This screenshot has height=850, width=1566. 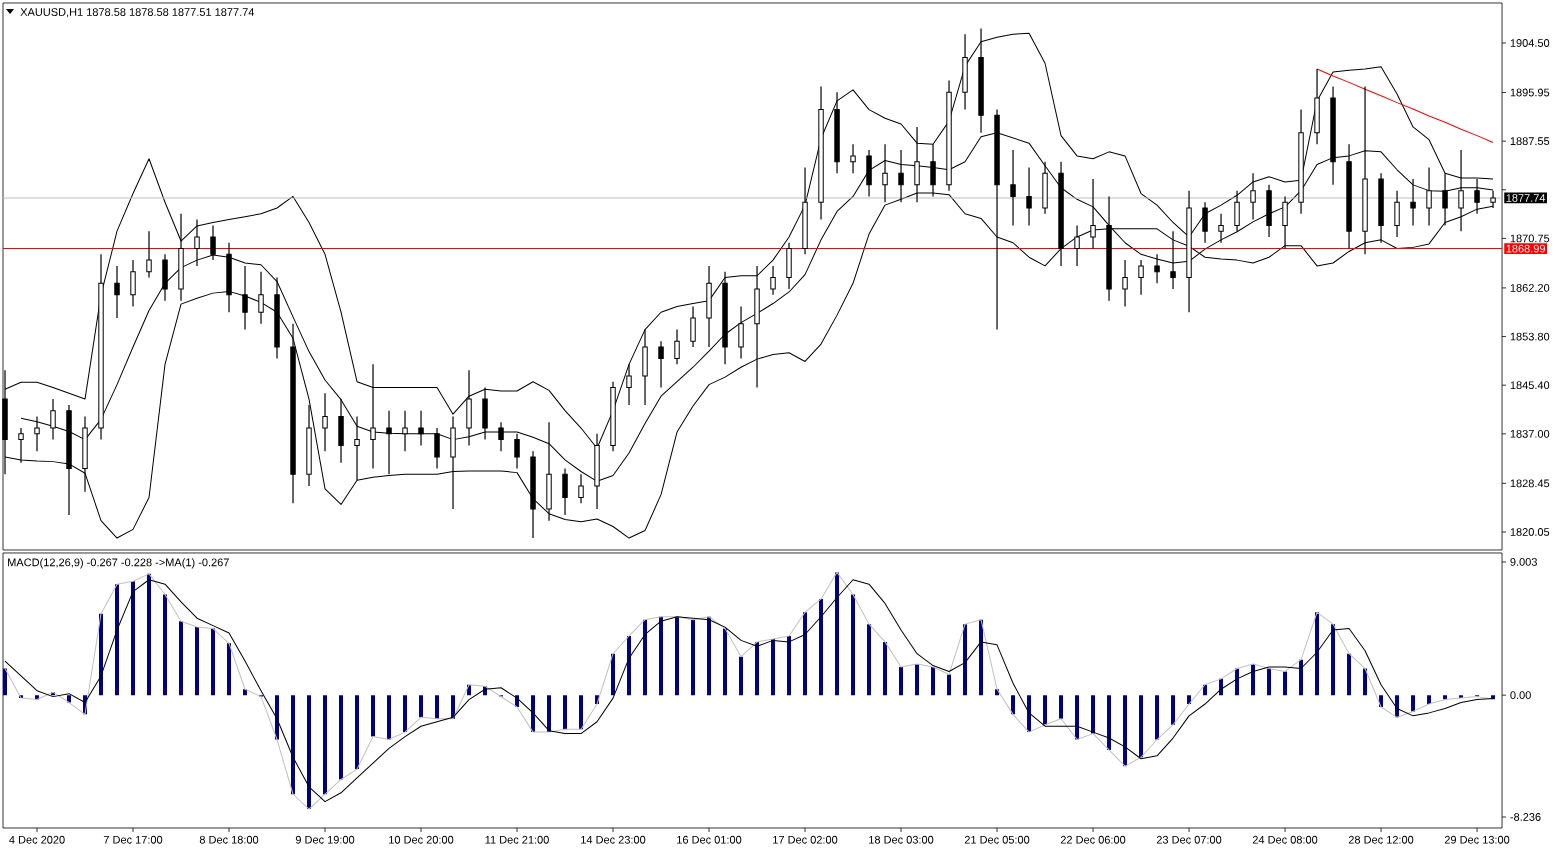 What do you see at coordinates (1530, 141) in the screenshot?
I see `y-tick-label: 1887.55` at bounding box center [1530, 141].